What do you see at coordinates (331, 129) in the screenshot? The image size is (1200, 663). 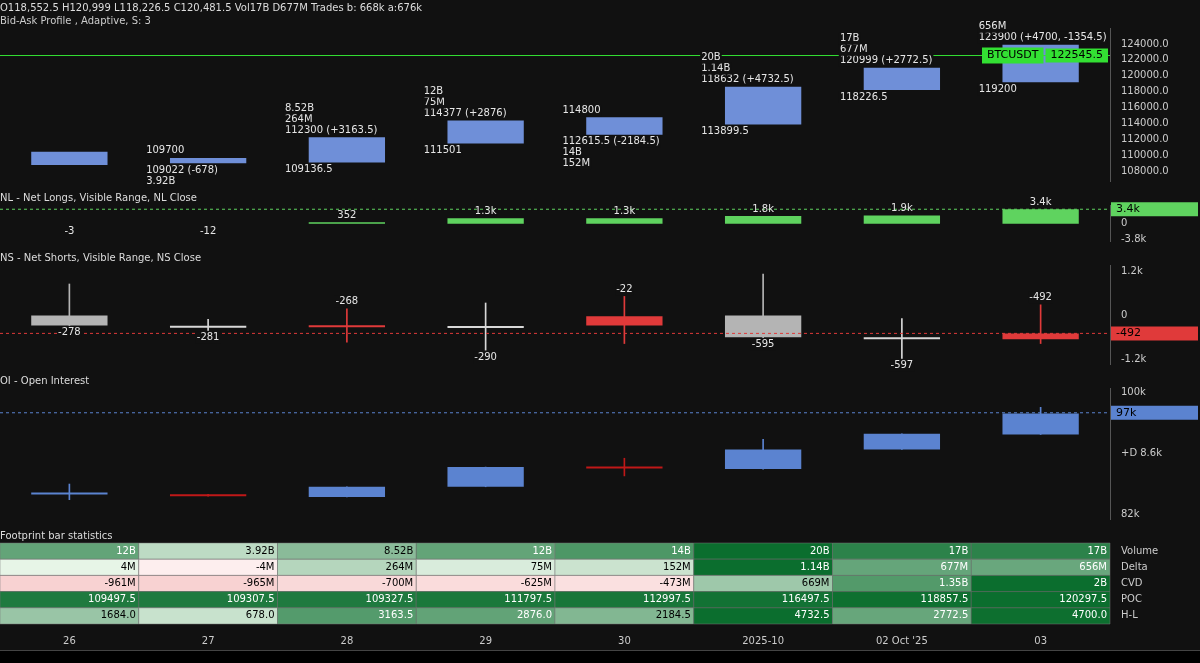 I see `annotation: 112300 (+3163.5)` at bounding box center [331, 129].